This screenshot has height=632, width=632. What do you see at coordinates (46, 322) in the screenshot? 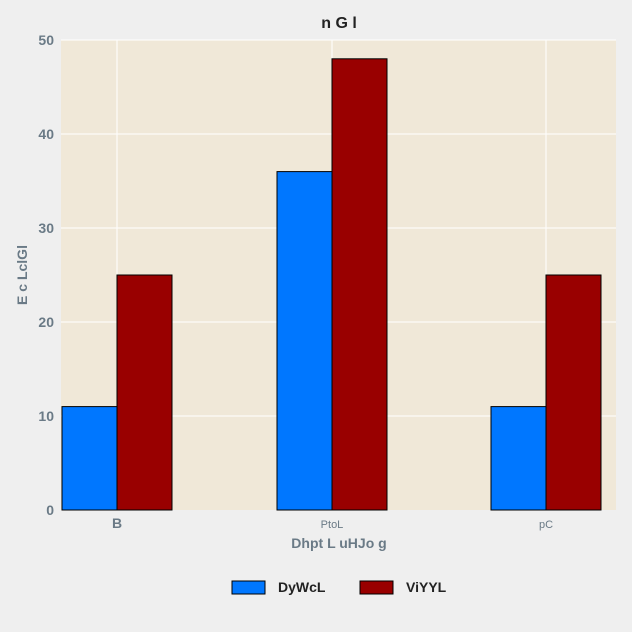
I see `y-tick-label: 20` at bounding box center [46, 322].